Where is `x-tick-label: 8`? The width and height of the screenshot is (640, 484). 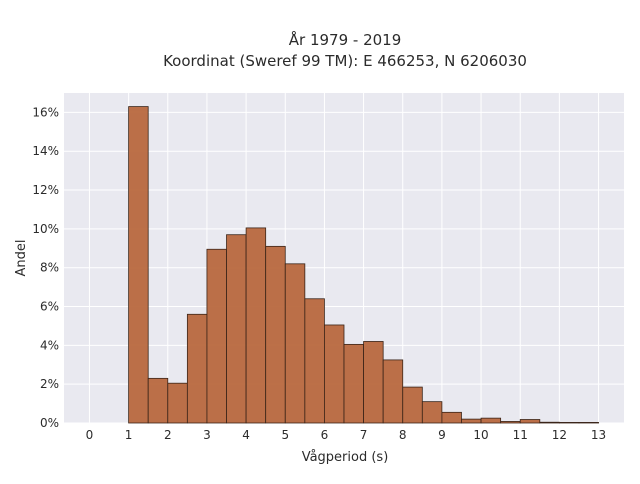
x-tick-label: 8 is located at coordinates (403, 435).